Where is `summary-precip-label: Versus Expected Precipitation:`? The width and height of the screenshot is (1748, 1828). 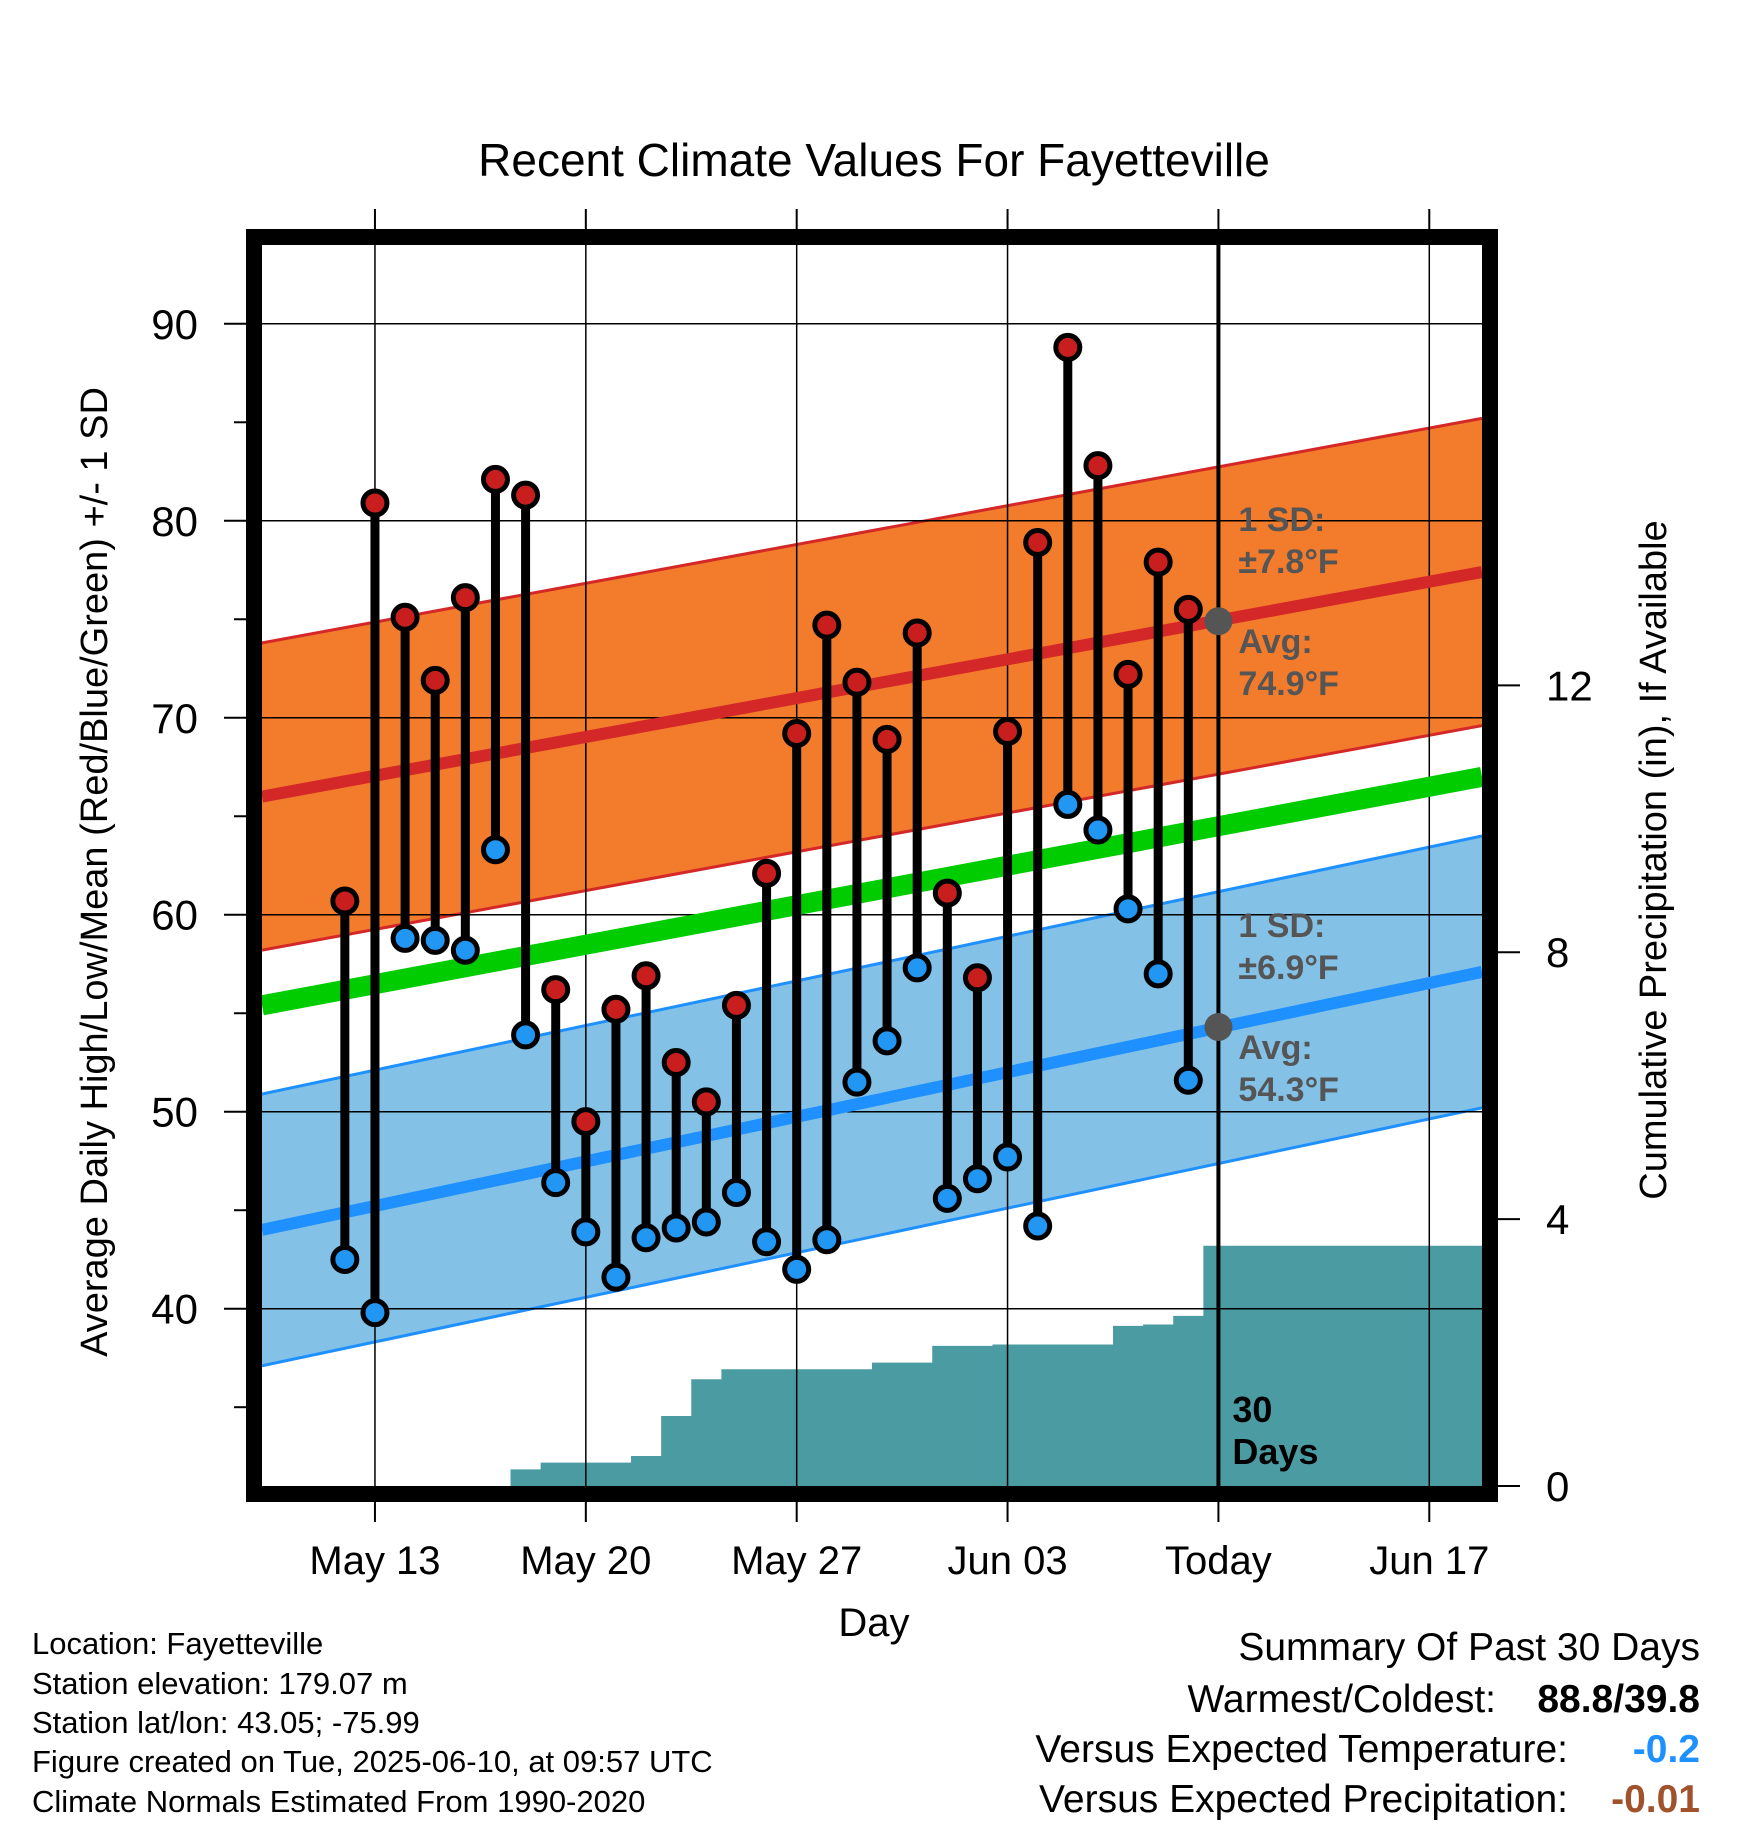 summary-precip-label: Versus Expected Precipitation: is located at coordinates (1303, 1799).